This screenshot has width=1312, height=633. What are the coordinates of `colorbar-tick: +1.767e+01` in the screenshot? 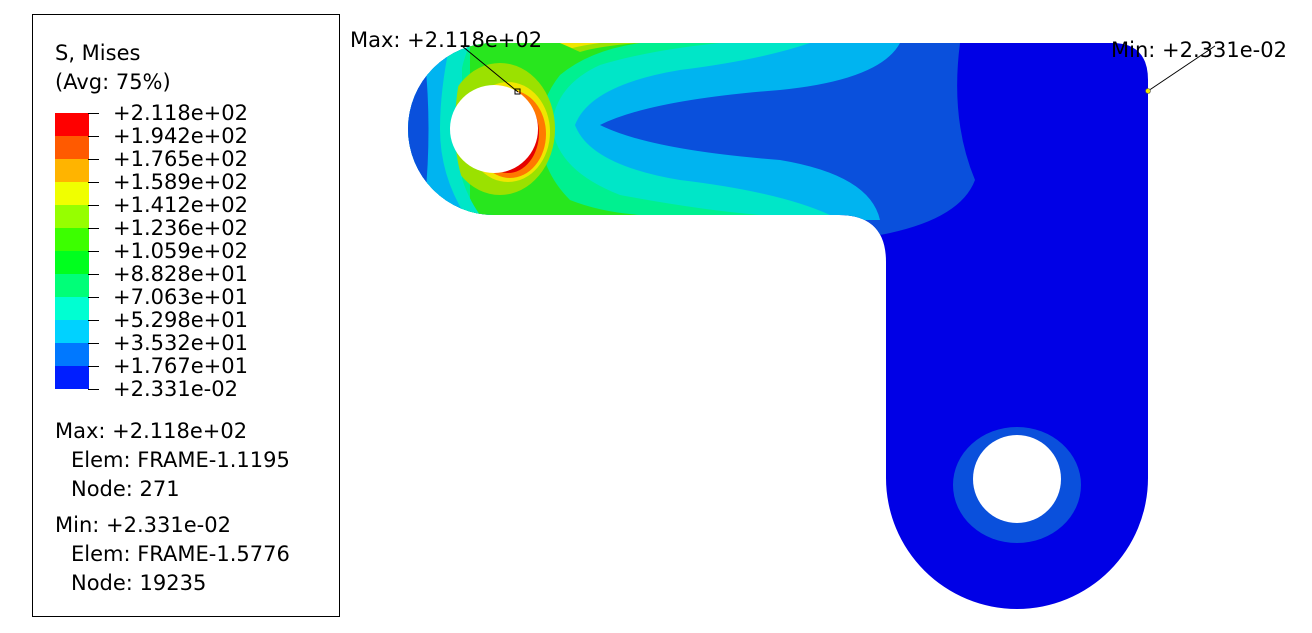 It's located at (168, 366).